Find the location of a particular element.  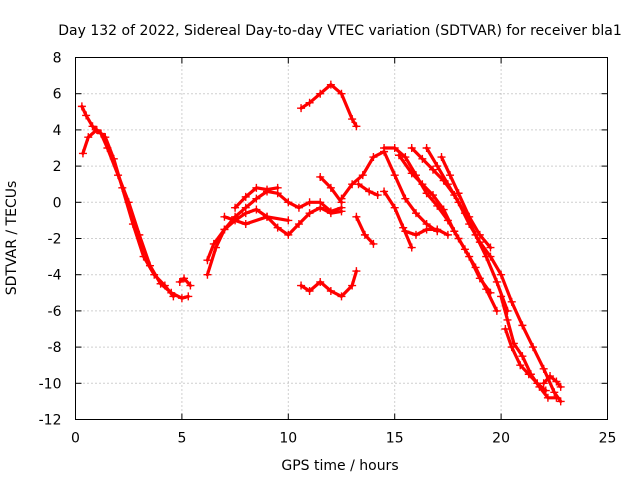

x-tick-label: 25 is located at coordinates (608, 439).